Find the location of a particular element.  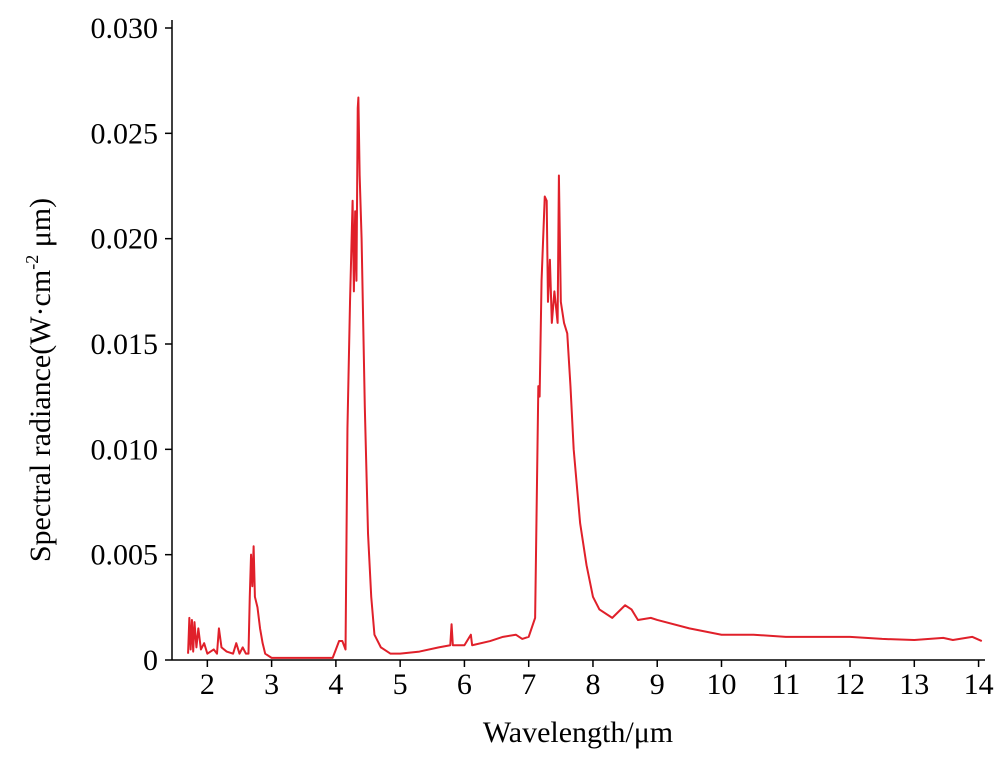

x-tick-label: 8 is located at coordinates (592, 684).